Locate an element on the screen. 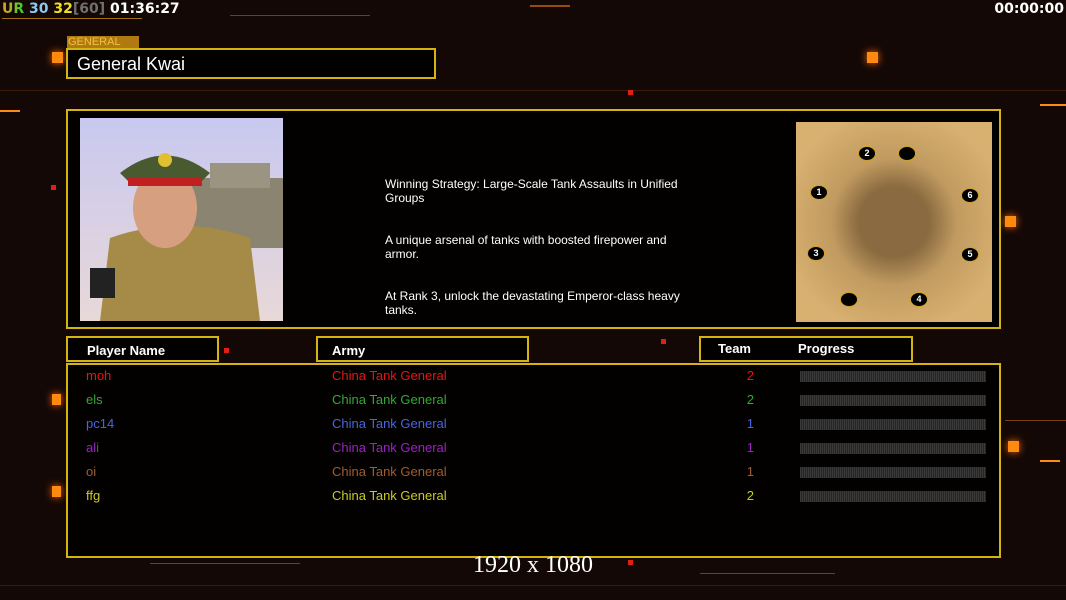 The height and width of the screenshot is (600, 1066). player-name: ffg is located at coordinates (93, 495).